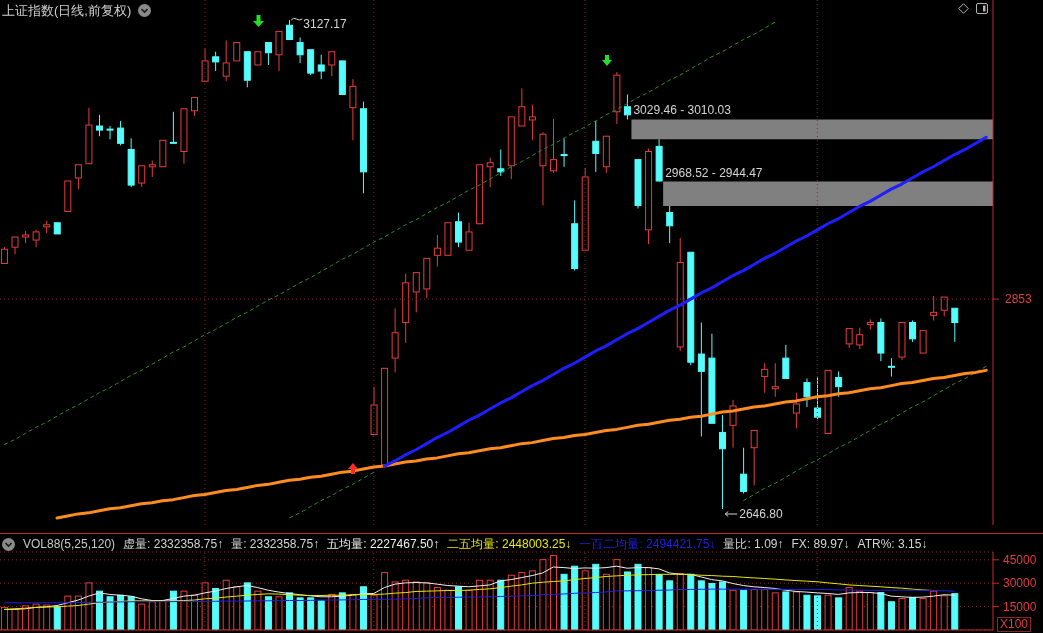  I want to click on y-tick-label: 45000, so click(1020, 560).